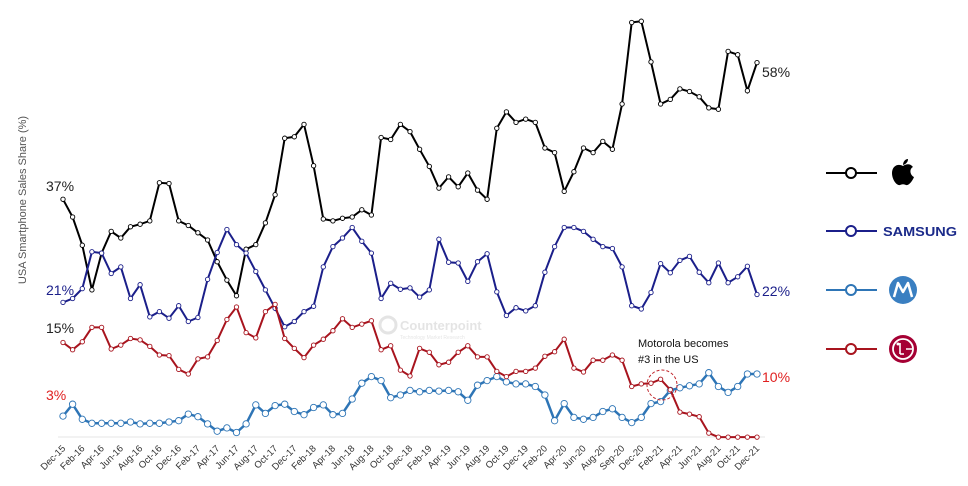 This screenshot has height=486, width=968. Describe the element at coordinates (776, 72) in the screenshot. I see `apple-end-label: 58%` at that location.